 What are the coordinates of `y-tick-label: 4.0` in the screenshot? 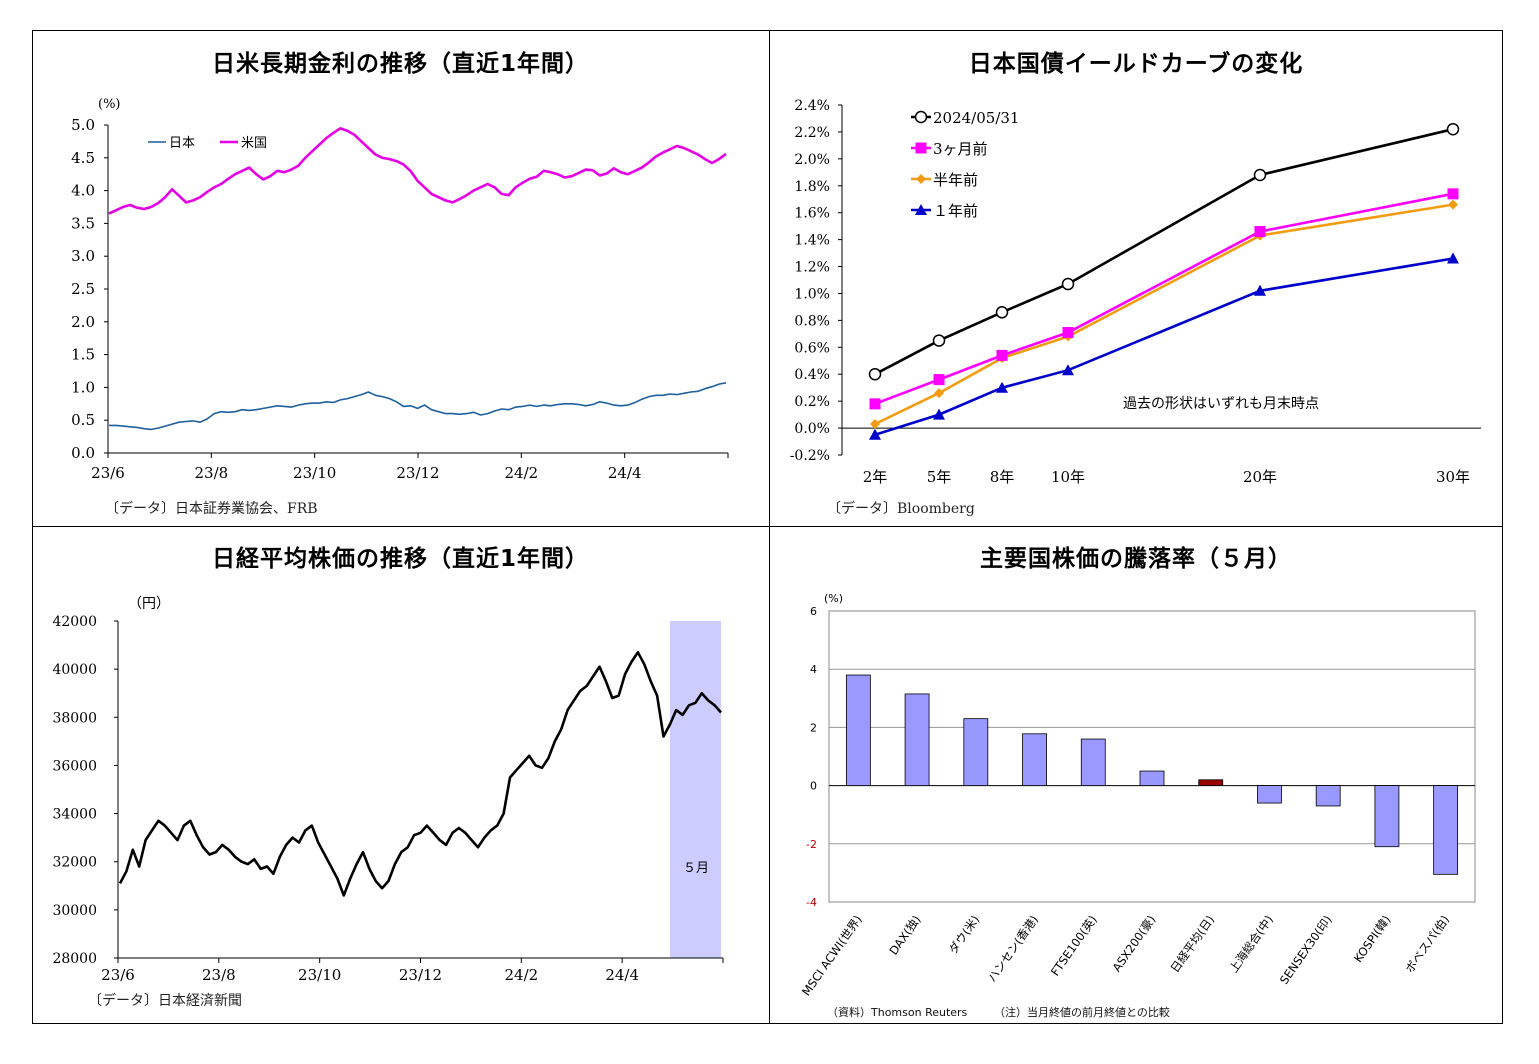 It's located at (83, 191).